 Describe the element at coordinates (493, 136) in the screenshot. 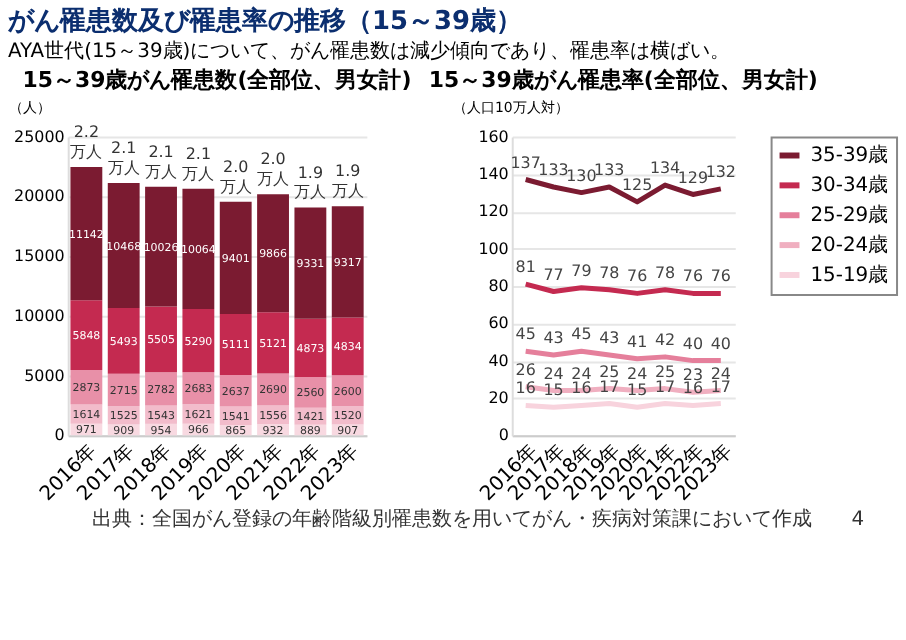

I see `y-tick-label: 160` at that location.